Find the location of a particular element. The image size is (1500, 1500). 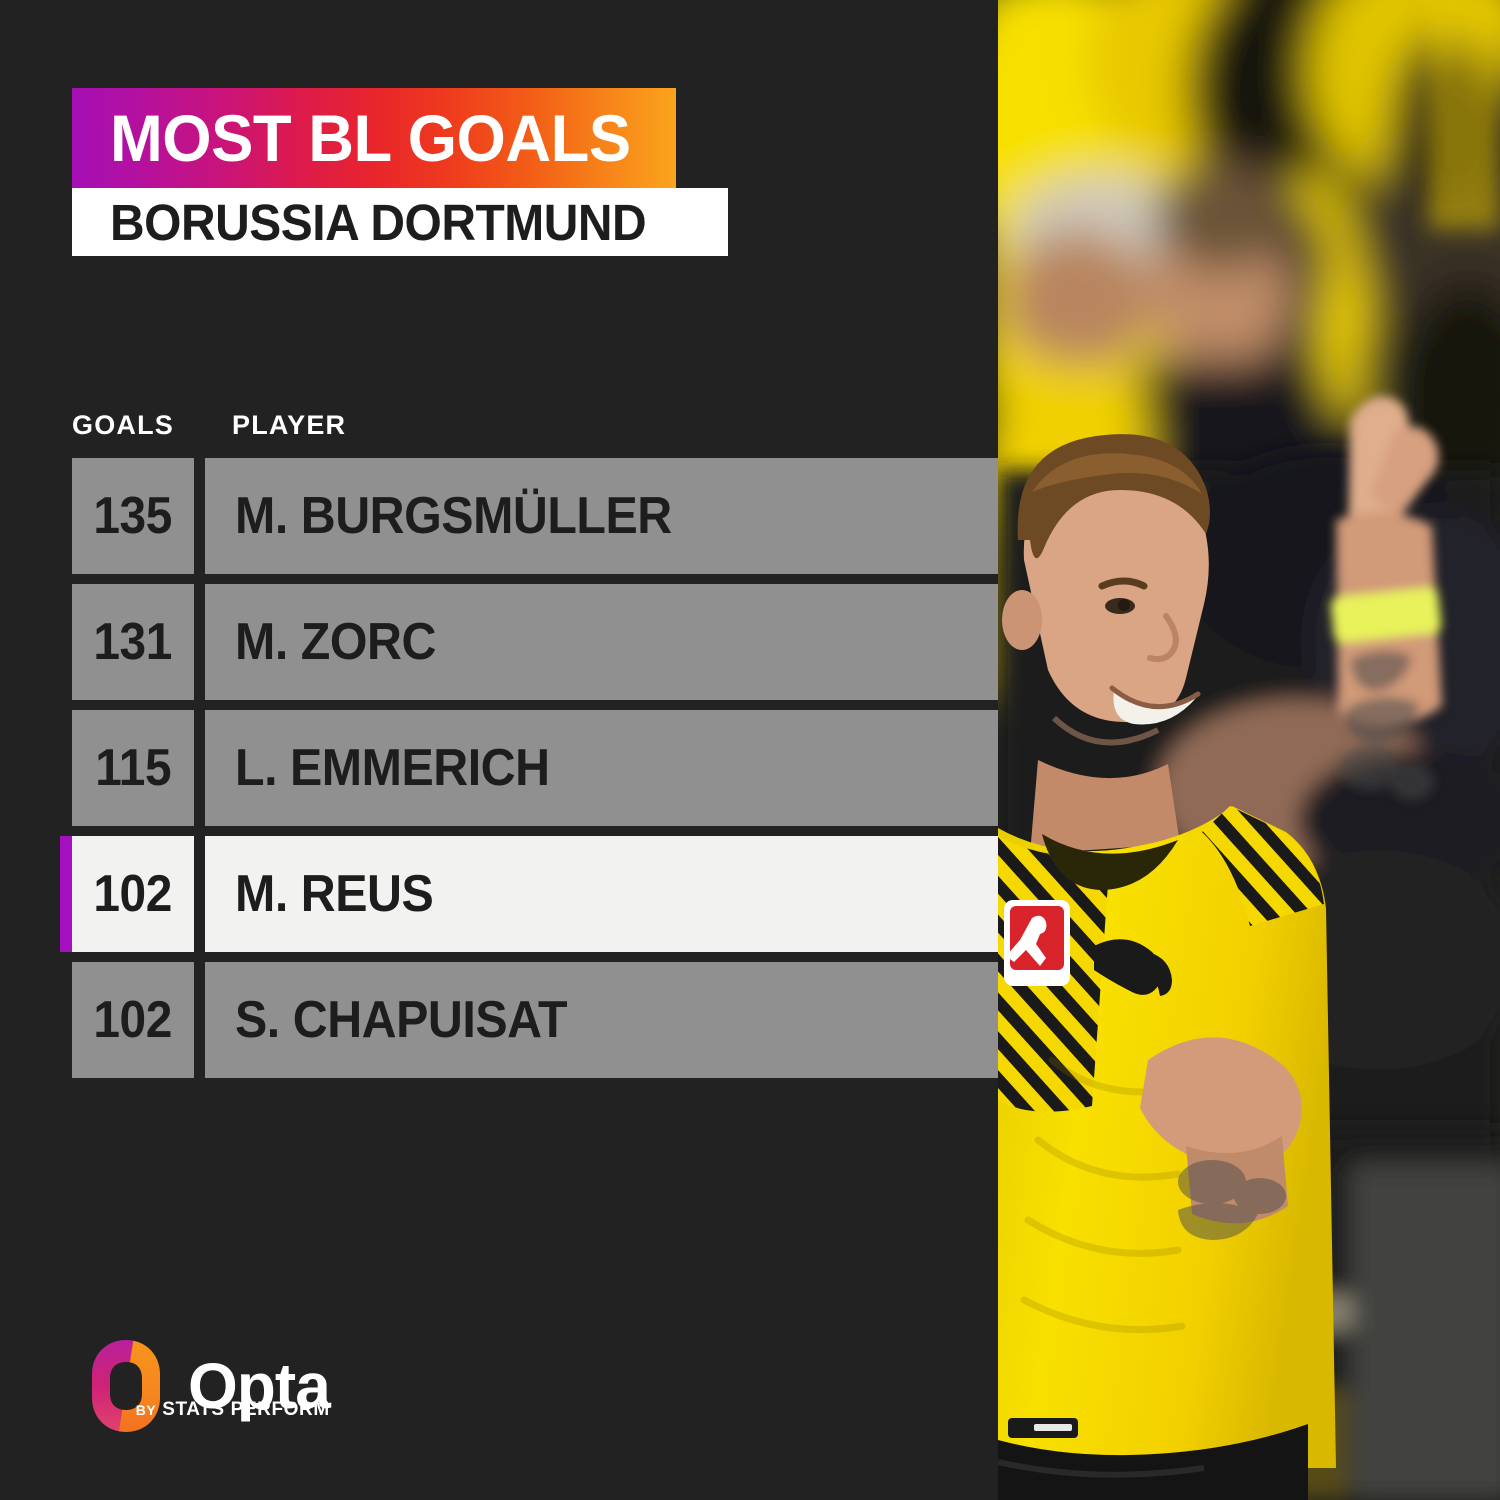

goals-value: 115 is located at coordinates (133, 768).